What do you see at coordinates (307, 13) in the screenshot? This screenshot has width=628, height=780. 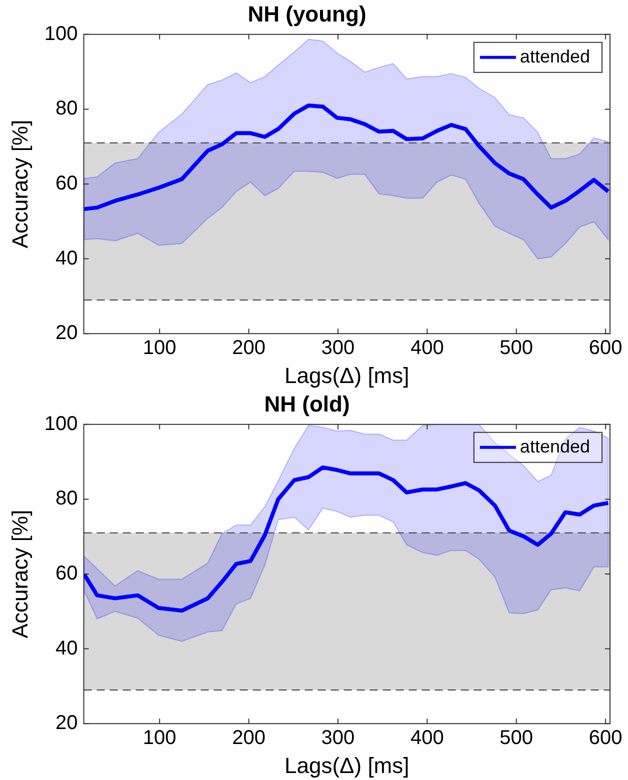 I see `chart-title: NH (young)` at bounding box center [307, 13].